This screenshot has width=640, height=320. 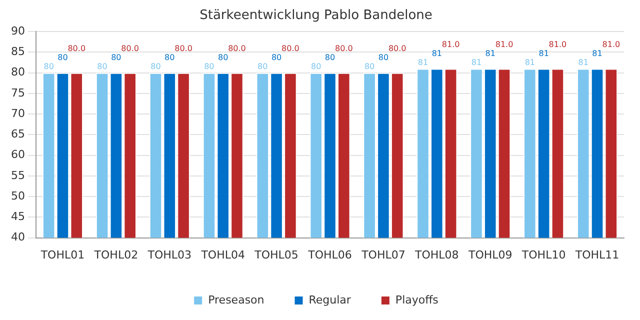 What do you see at coordinates (597, 255) in the screenshot?
I see `x-tick-label: TOHL11` at bounding box center [597, 255].